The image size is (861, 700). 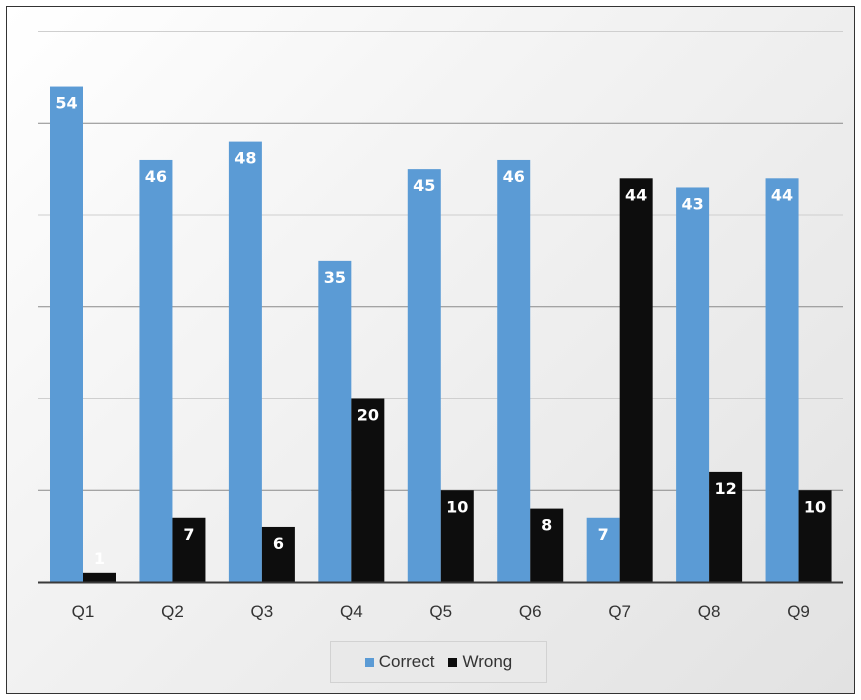 What do you see at coordinates (66, 103) in the screenshot?
I see `data-label-correct-q1: 54` at bounding box center [66, 103].